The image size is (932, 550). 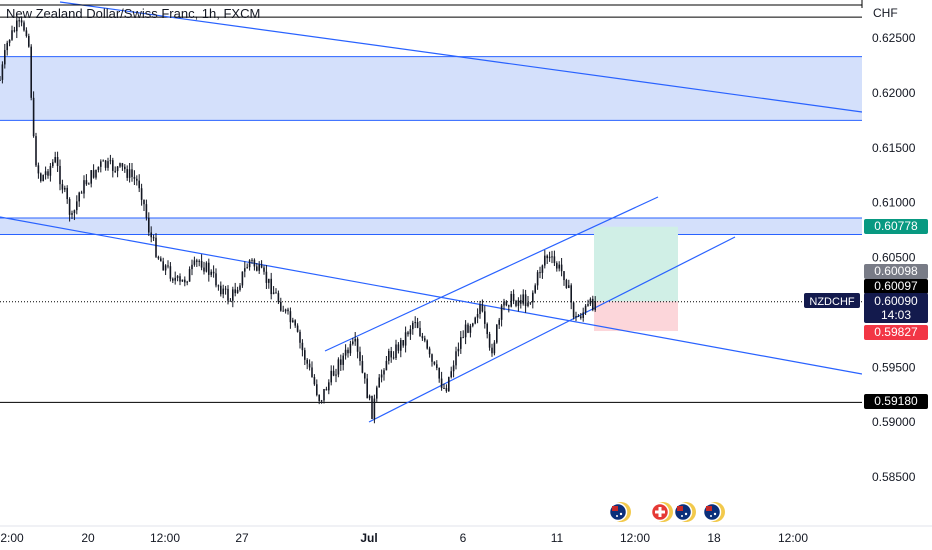 What do you see at coordinates (662, 512) in the screenshot?
I see `switzerland-flag-icon` at bounding box center [662, 512].